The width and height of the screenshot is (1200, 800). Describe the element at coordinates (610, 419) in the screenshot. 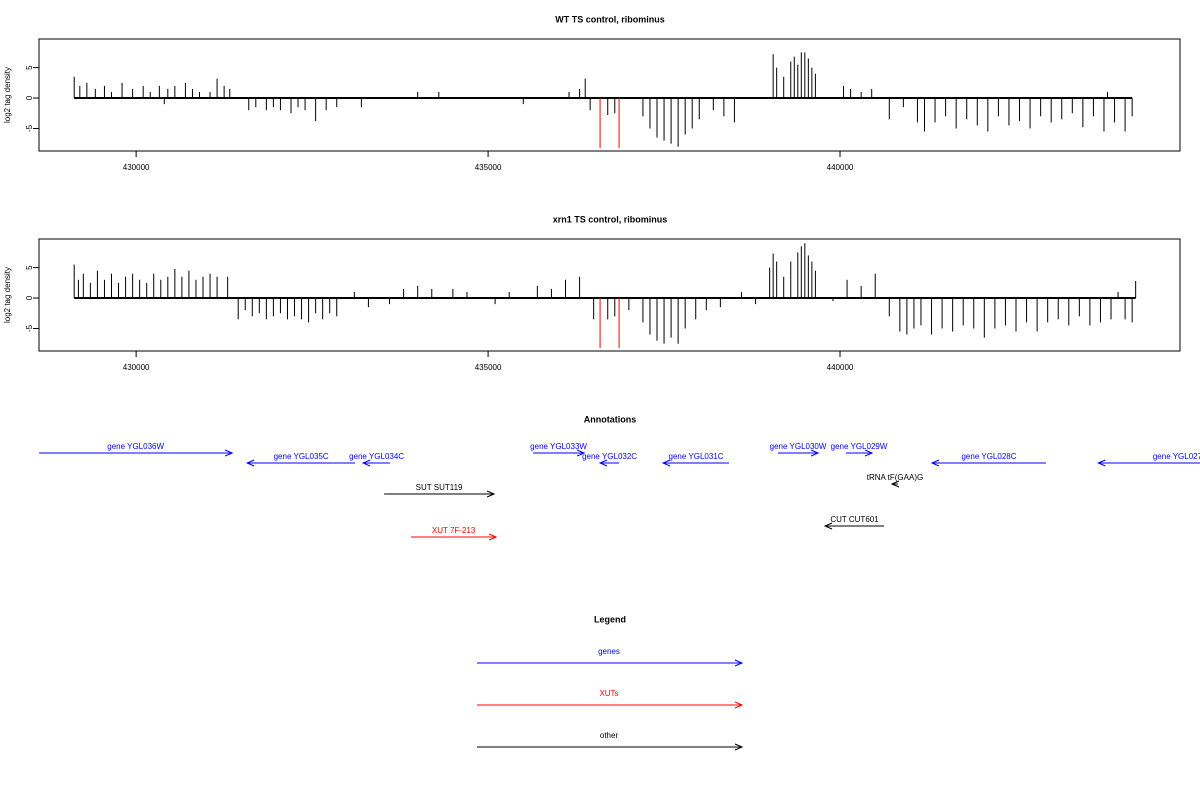

I see `annotation-title: Annotations` at that location.